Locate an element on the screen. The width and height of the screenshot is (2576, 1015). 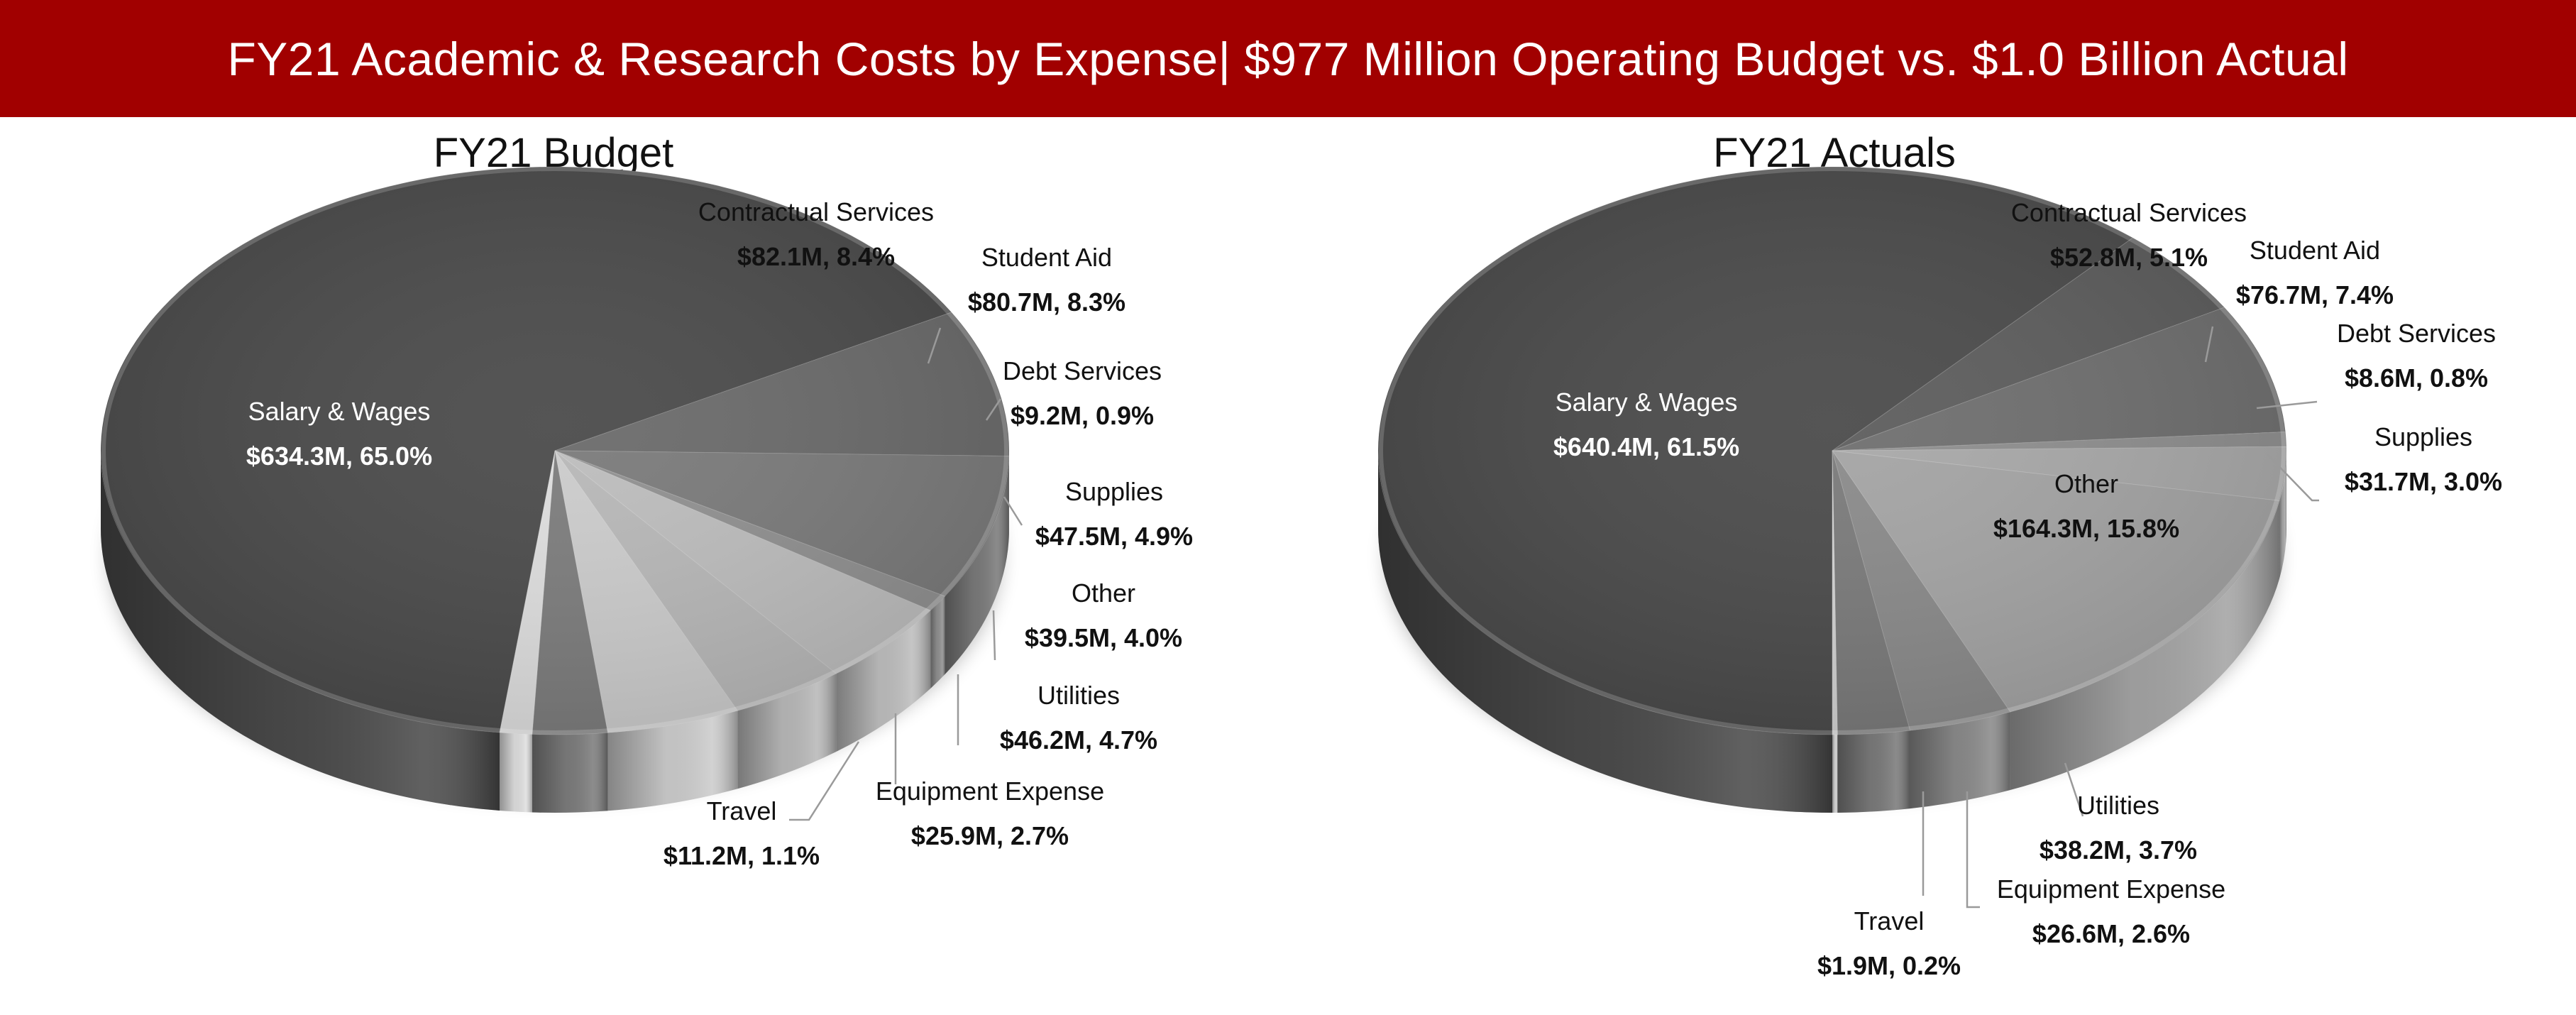
actuals-value-debt-services: $8.6M, 0.8% is located at coordinates (2416, 378).